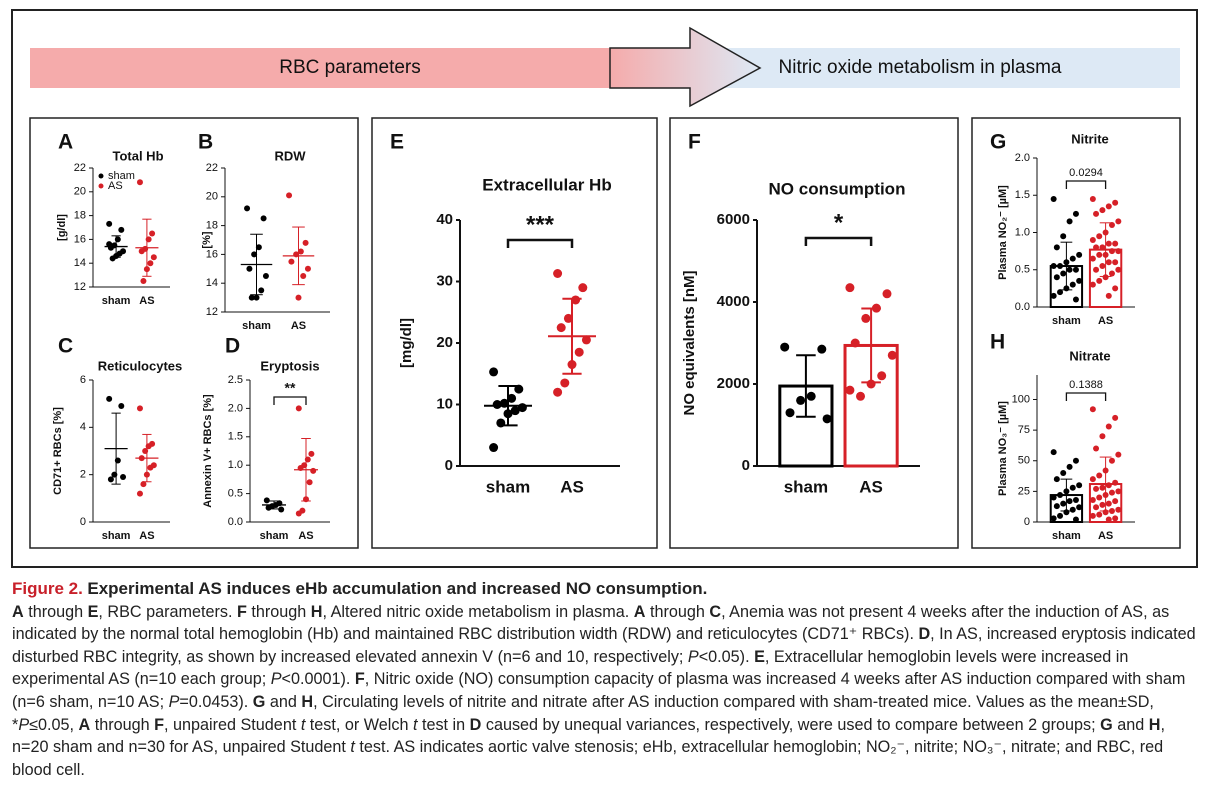 The width and height of the screenshot is (1209, 803). I want to click on caption-bold: D, so click(924, 634).